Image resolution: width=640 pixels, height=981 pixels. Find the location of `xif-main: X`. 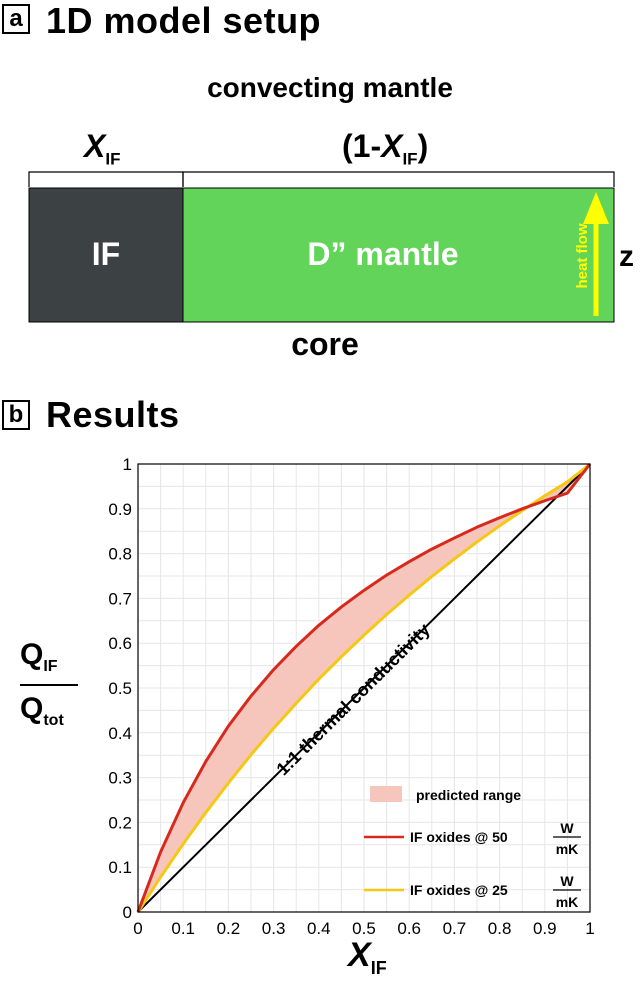

xif-main: X is located at coordinates (95, 146).